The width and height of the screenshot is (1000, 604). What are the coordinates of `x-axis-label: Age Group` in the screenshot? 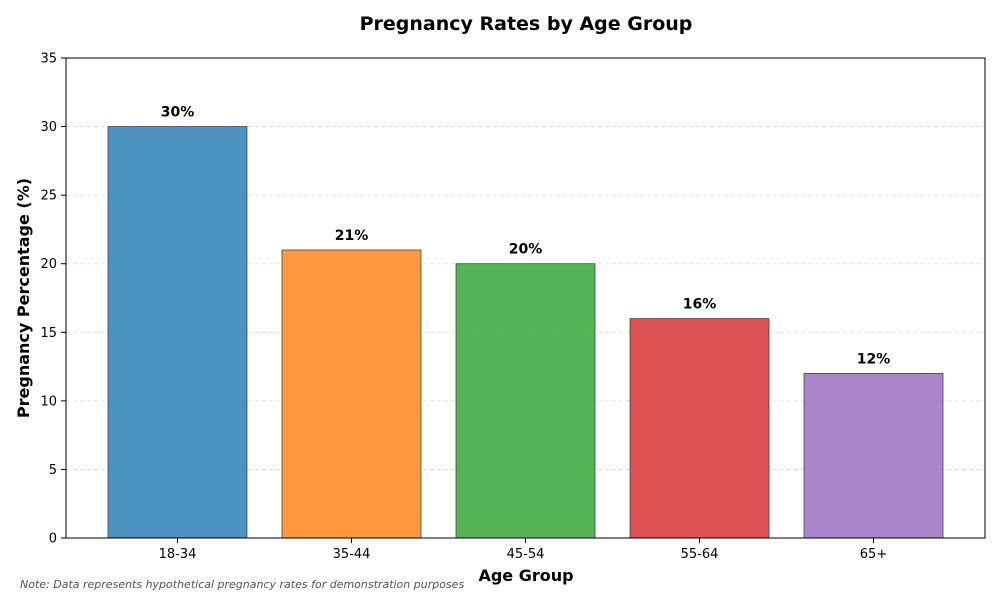 It's located at (525, 575).